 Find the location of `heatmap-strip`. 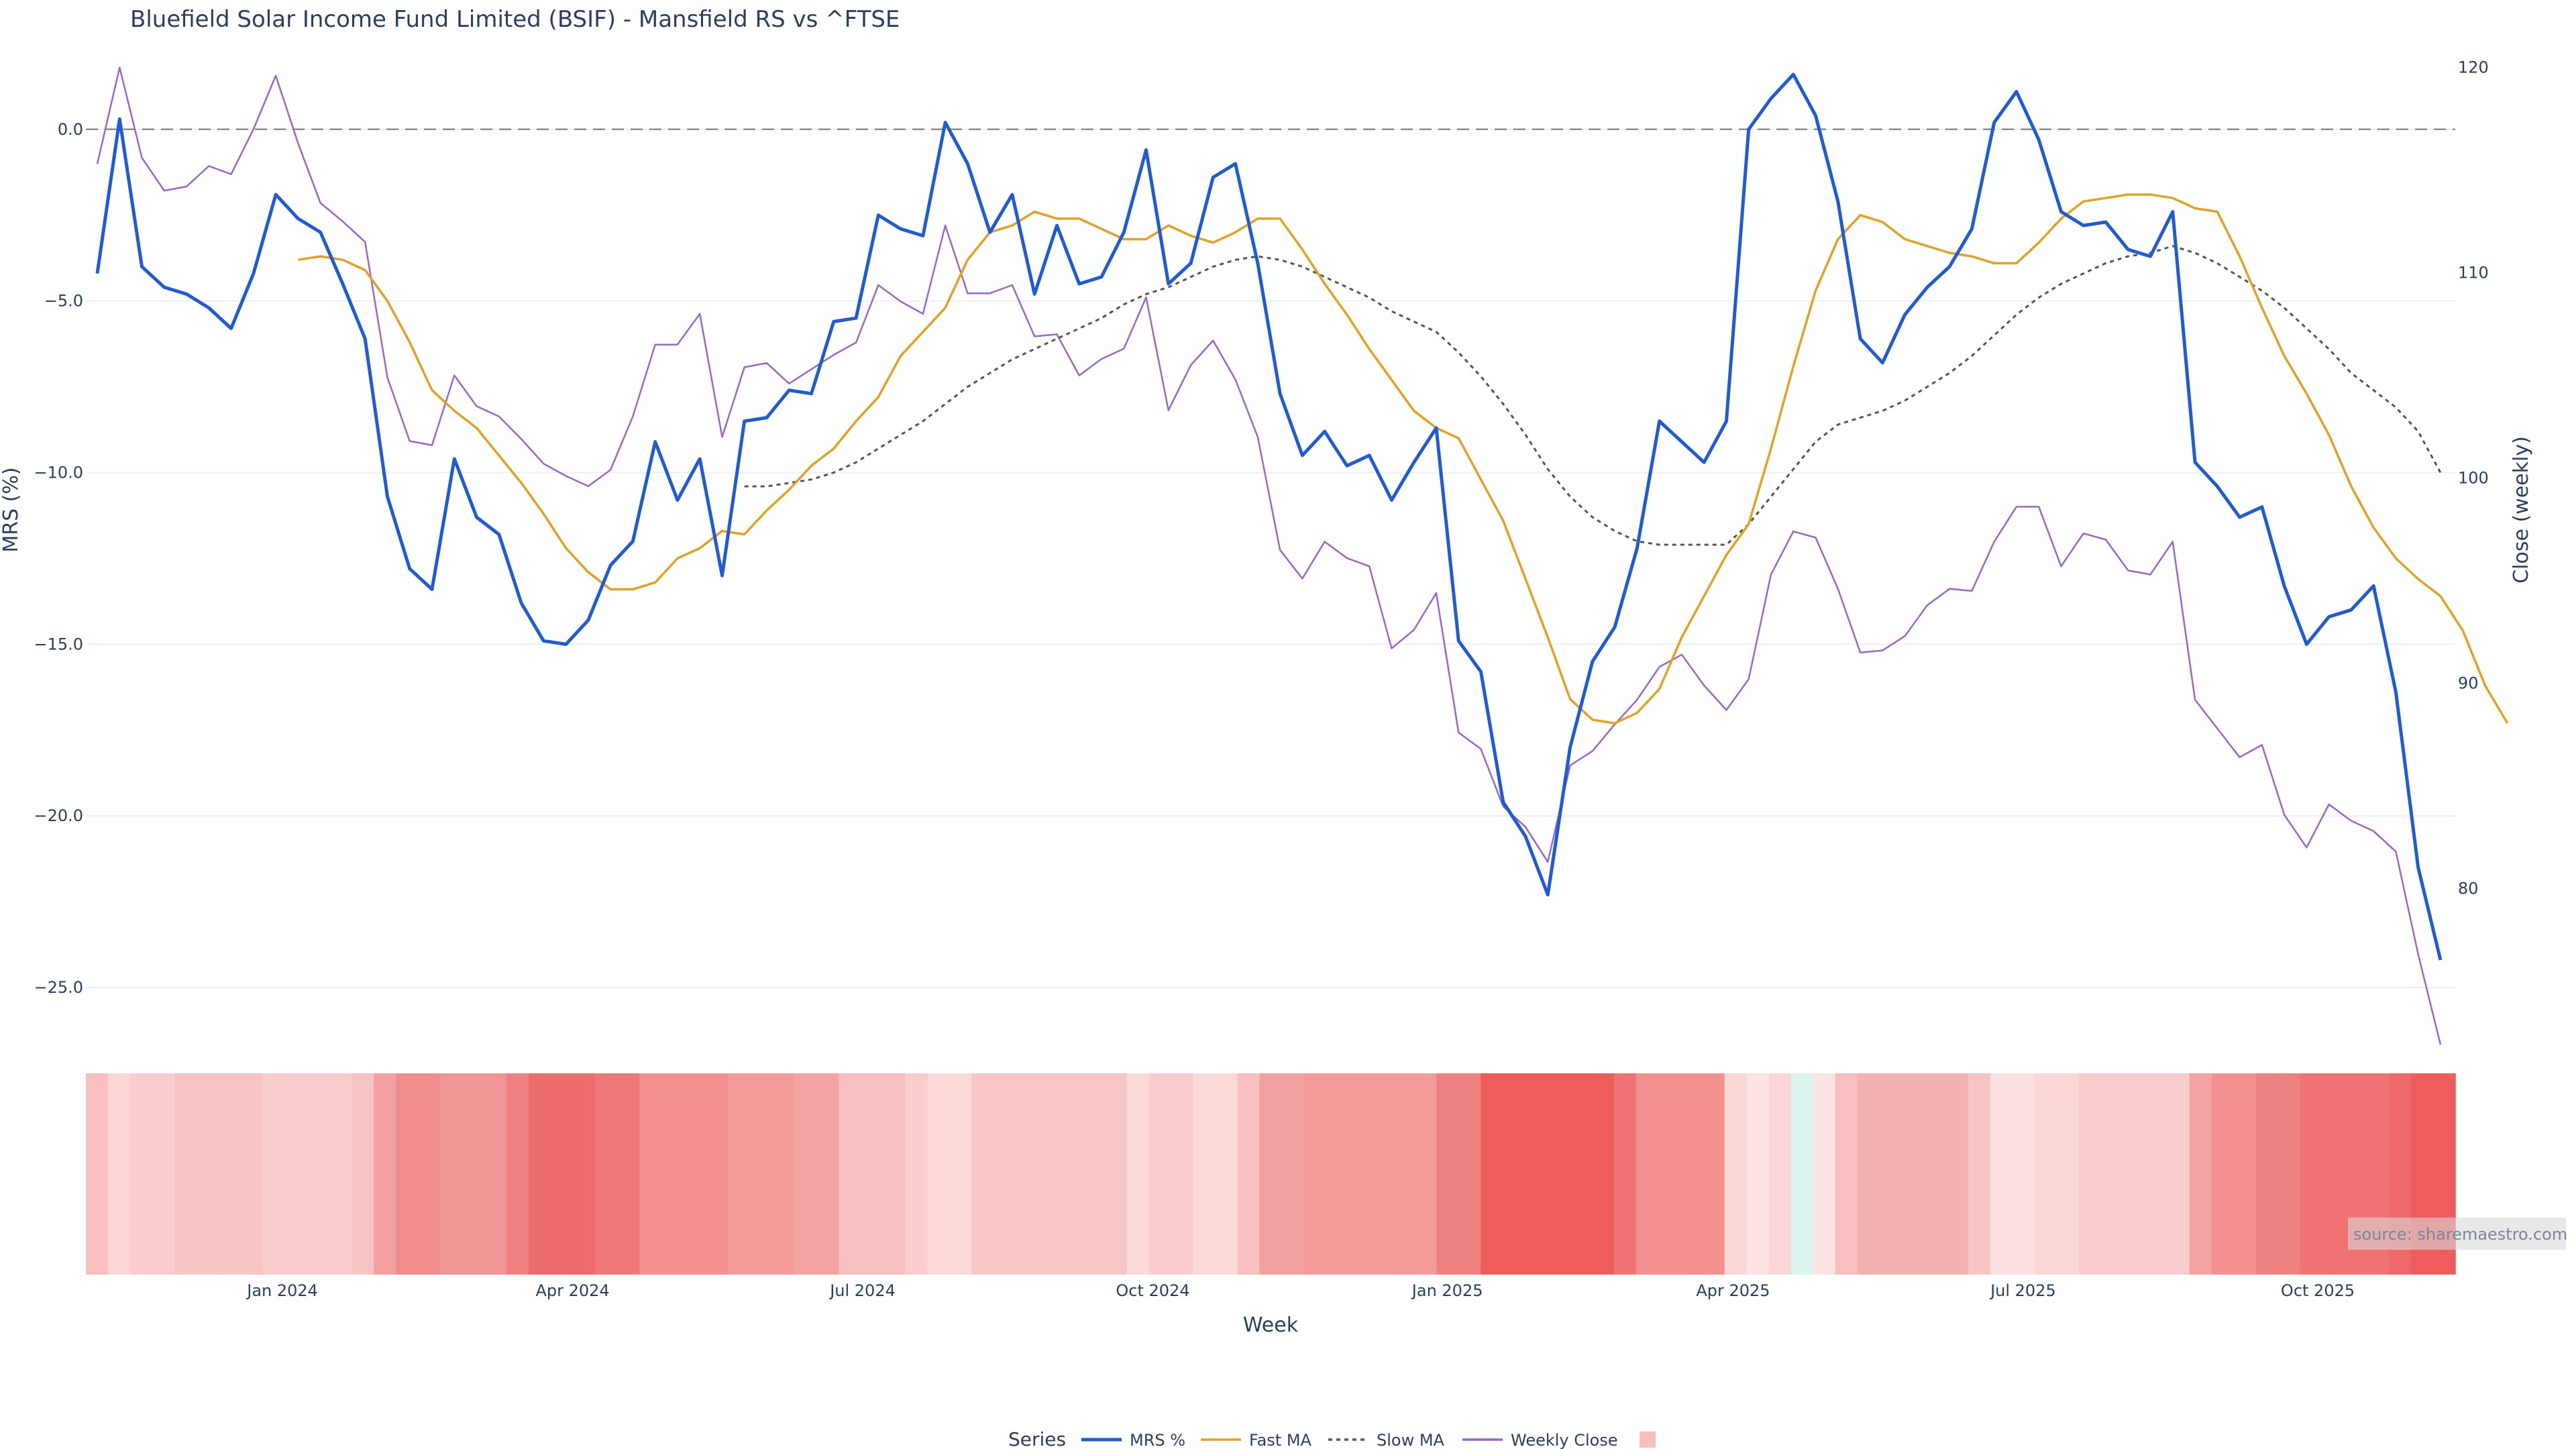

heatmap-strip is located at coordinates (1271, 1174).